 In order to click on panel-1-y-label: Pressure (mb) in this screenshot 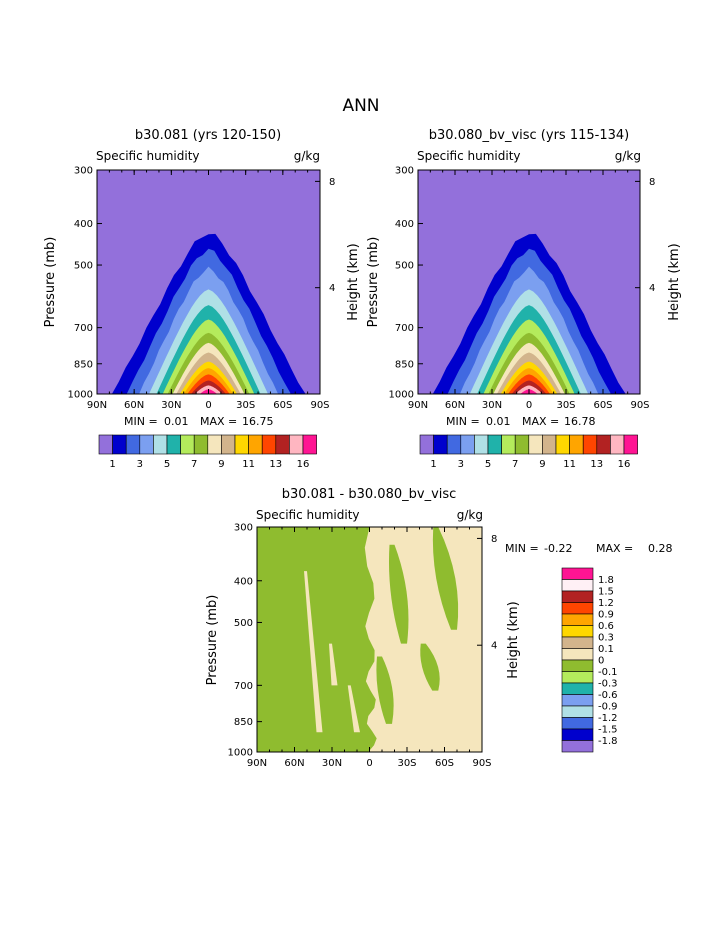, I will do `click(50, 282)`.